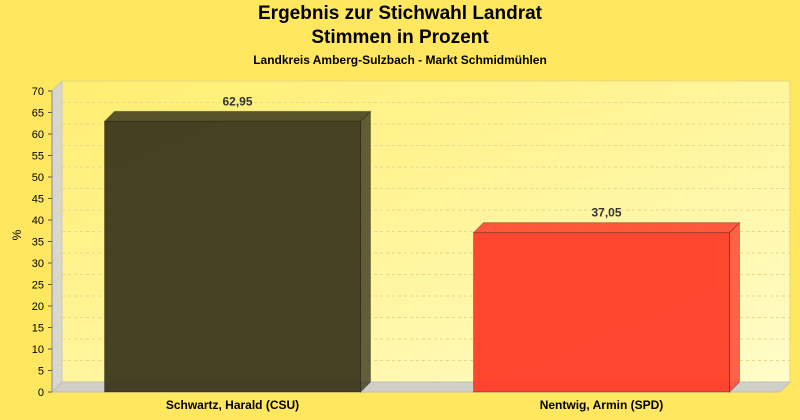 The height and width of the screenshot is (420, 800). I want to click on y-tick-label: 70, so click(38, 92).